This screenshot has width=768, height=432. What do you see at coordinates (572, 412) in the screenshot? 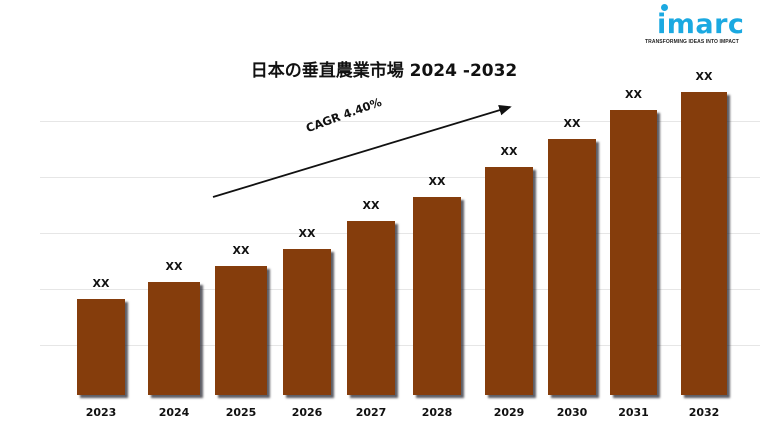
I see `x-tick-label: 2030` at bounding box center [572, 412].